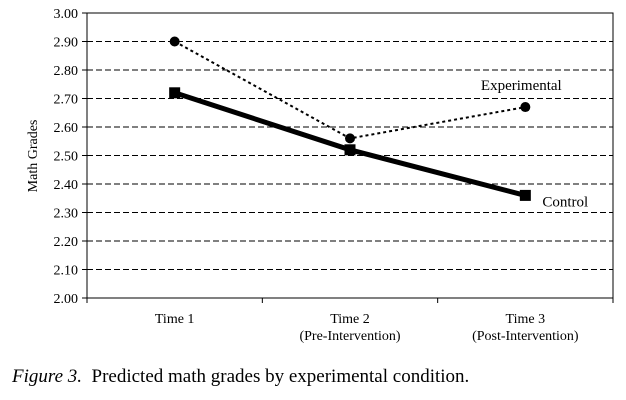 The height and width of the screenshot is (400, 626). Describe the element at coordinates (350, 90) in the screenshot. I see `experimental-series-line` at that location.